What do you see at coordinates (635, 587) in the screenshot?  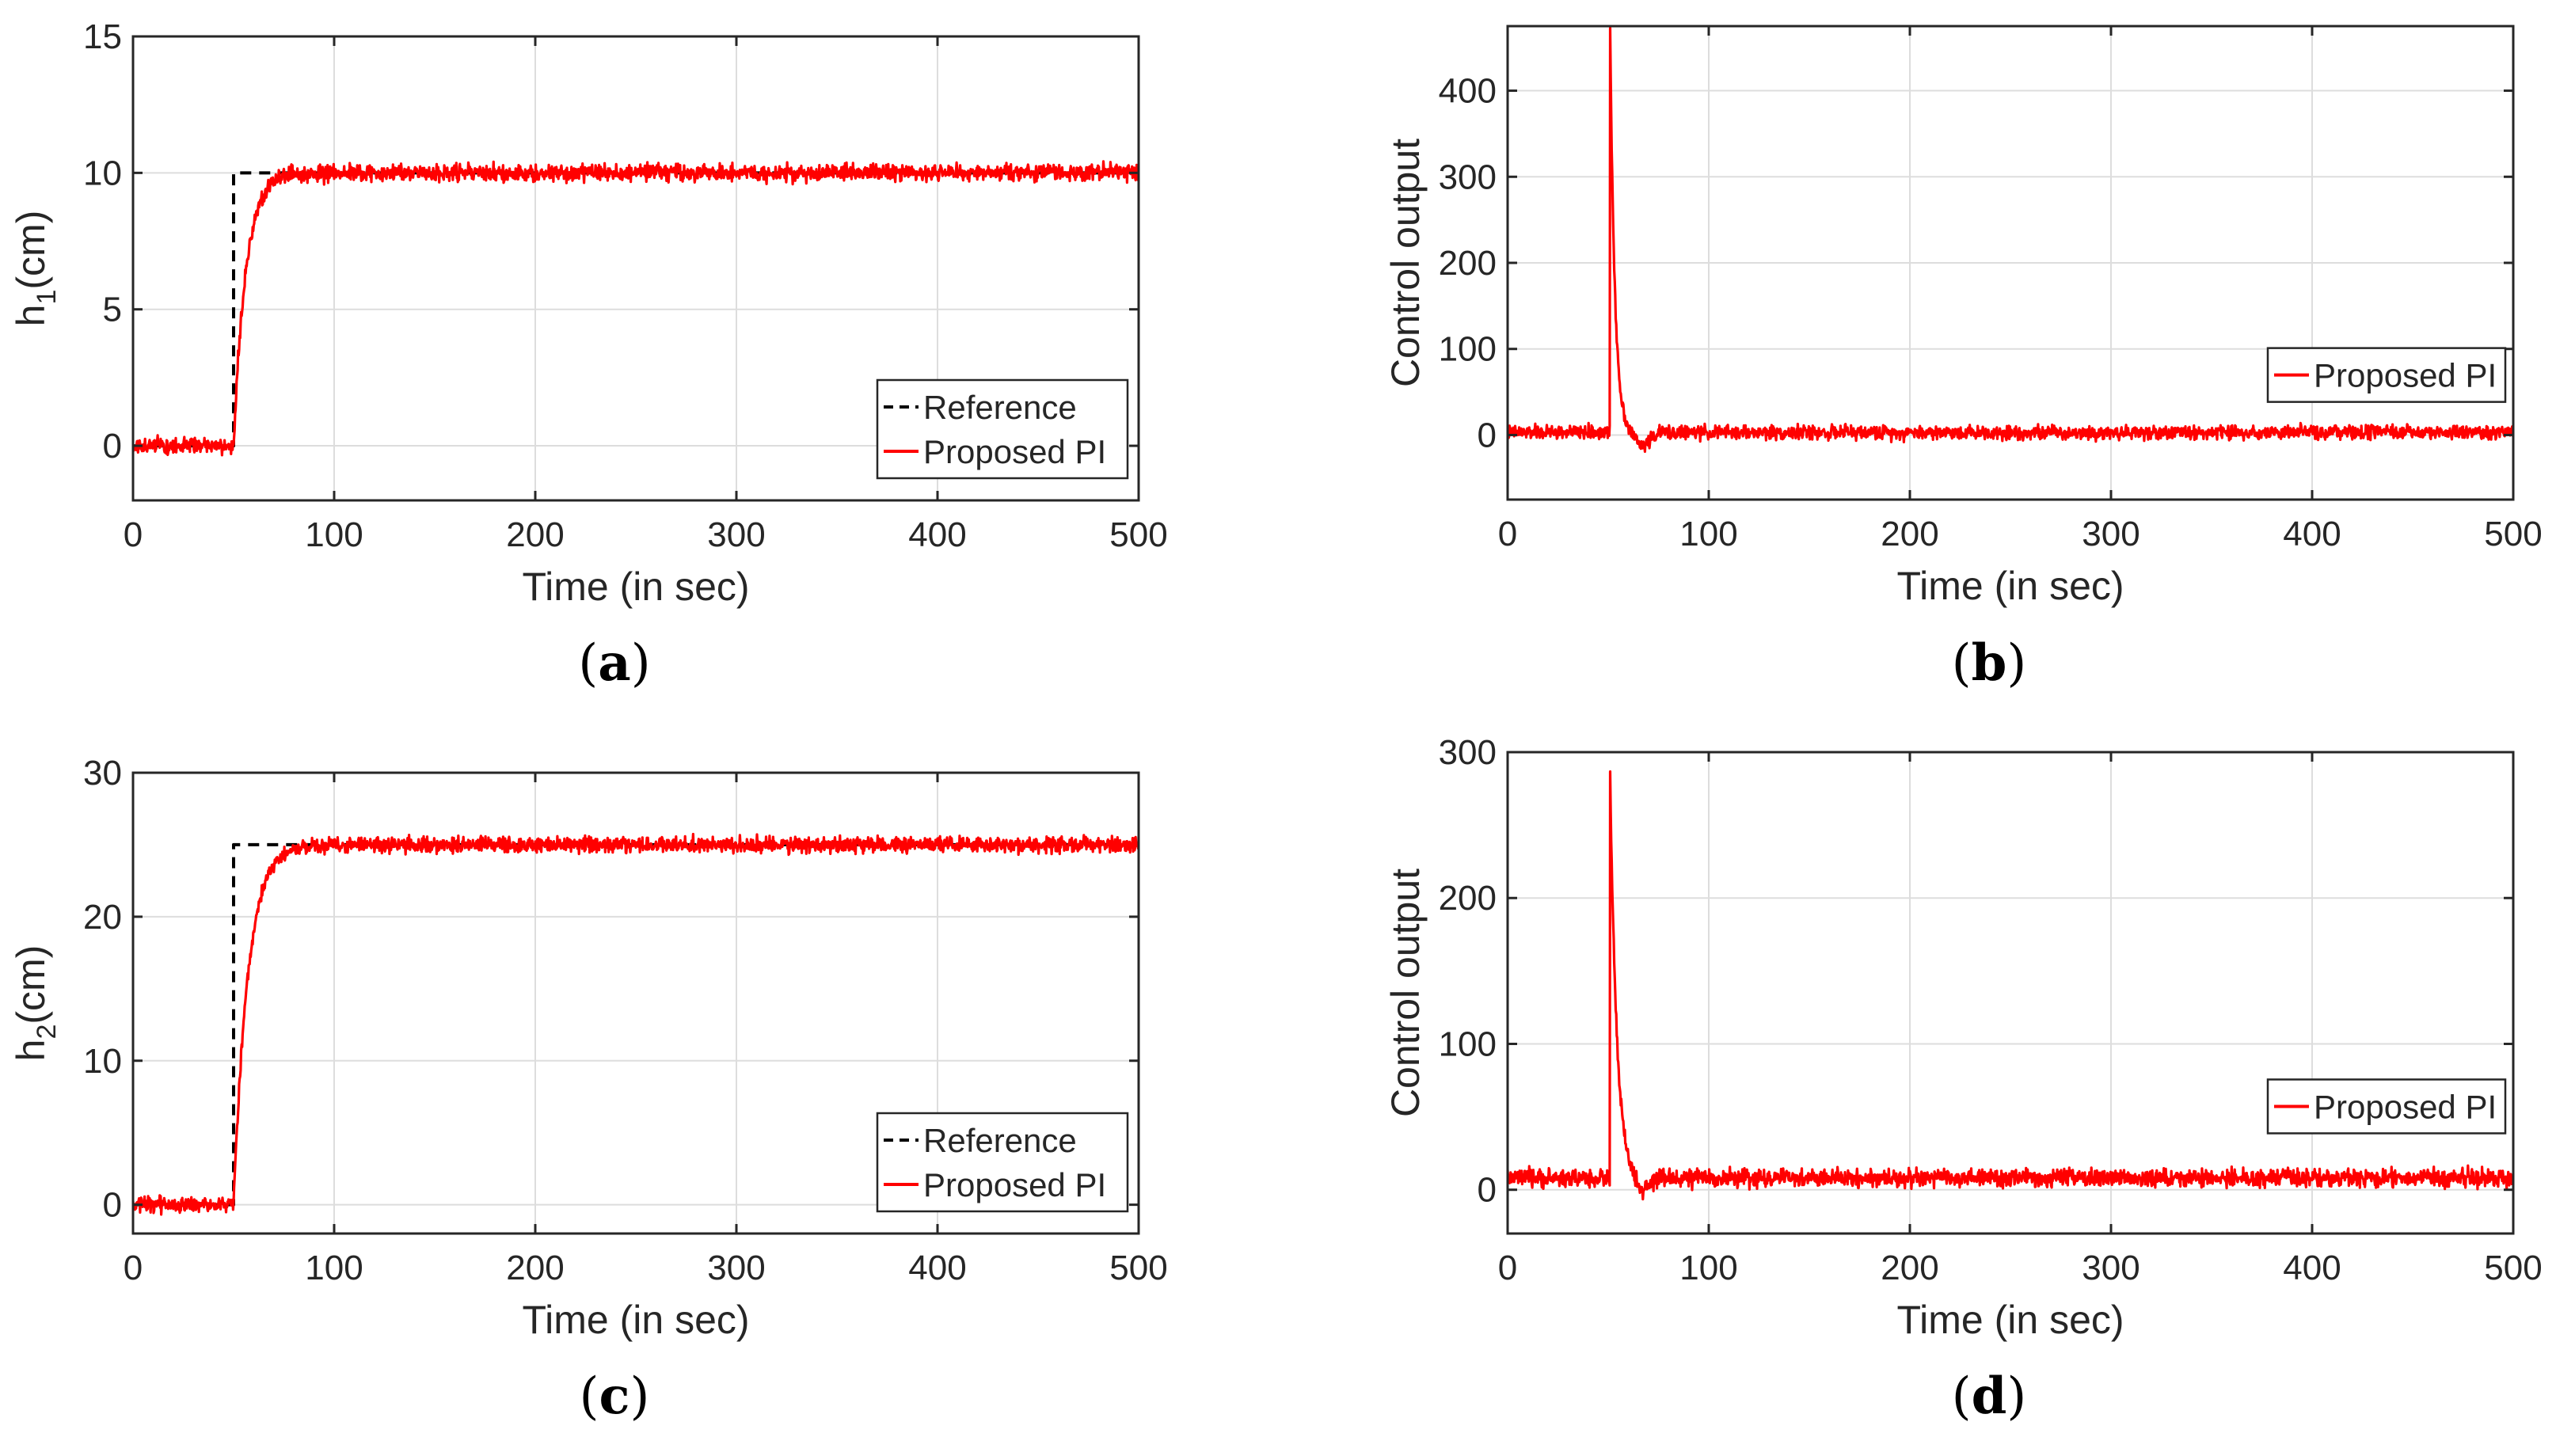 I see `xlabel-a: Time (in sec)` at bounding box center [635, 587].